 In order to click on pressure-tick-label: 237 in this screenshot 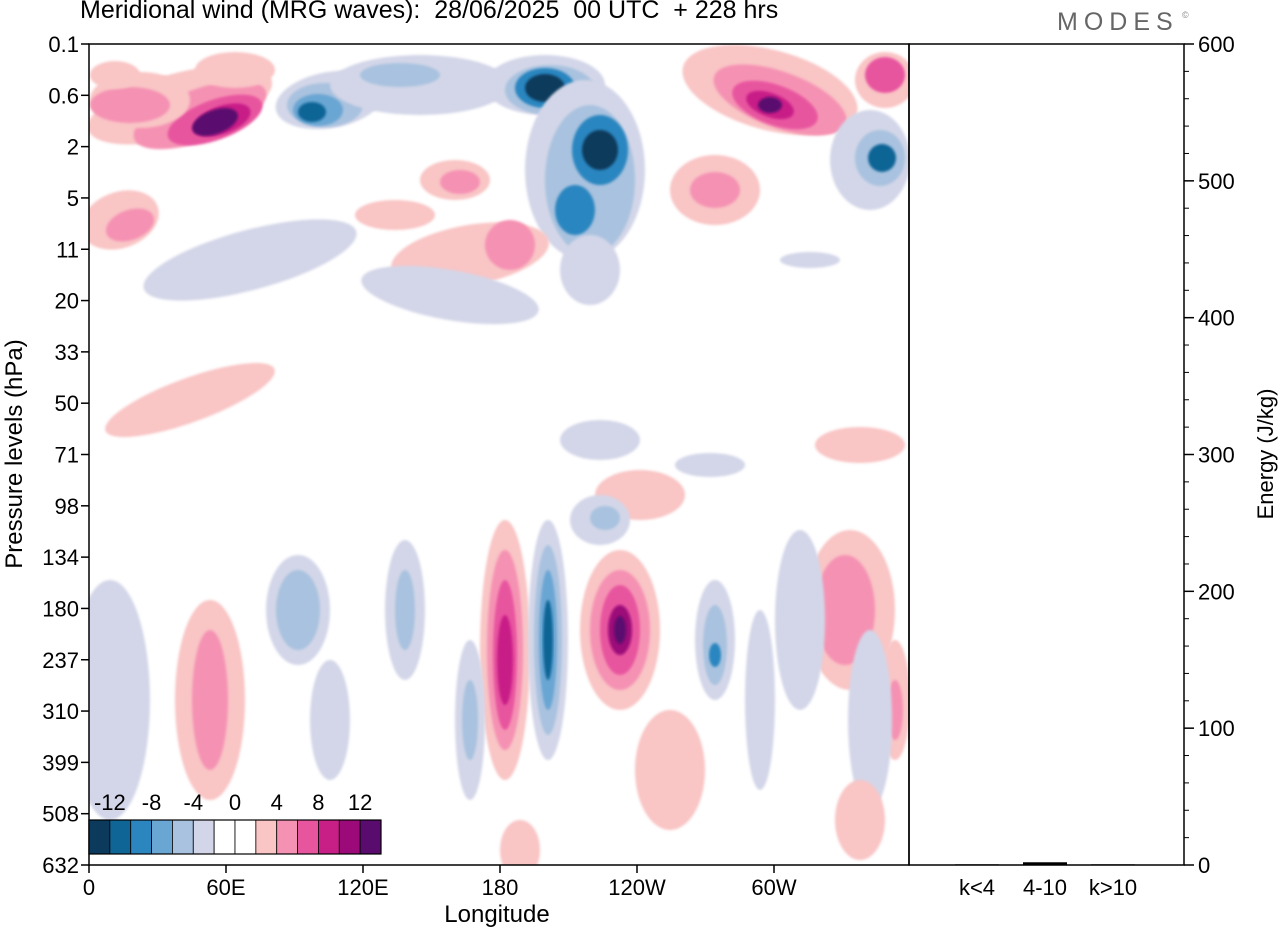, I will do `click(60, 660)`.